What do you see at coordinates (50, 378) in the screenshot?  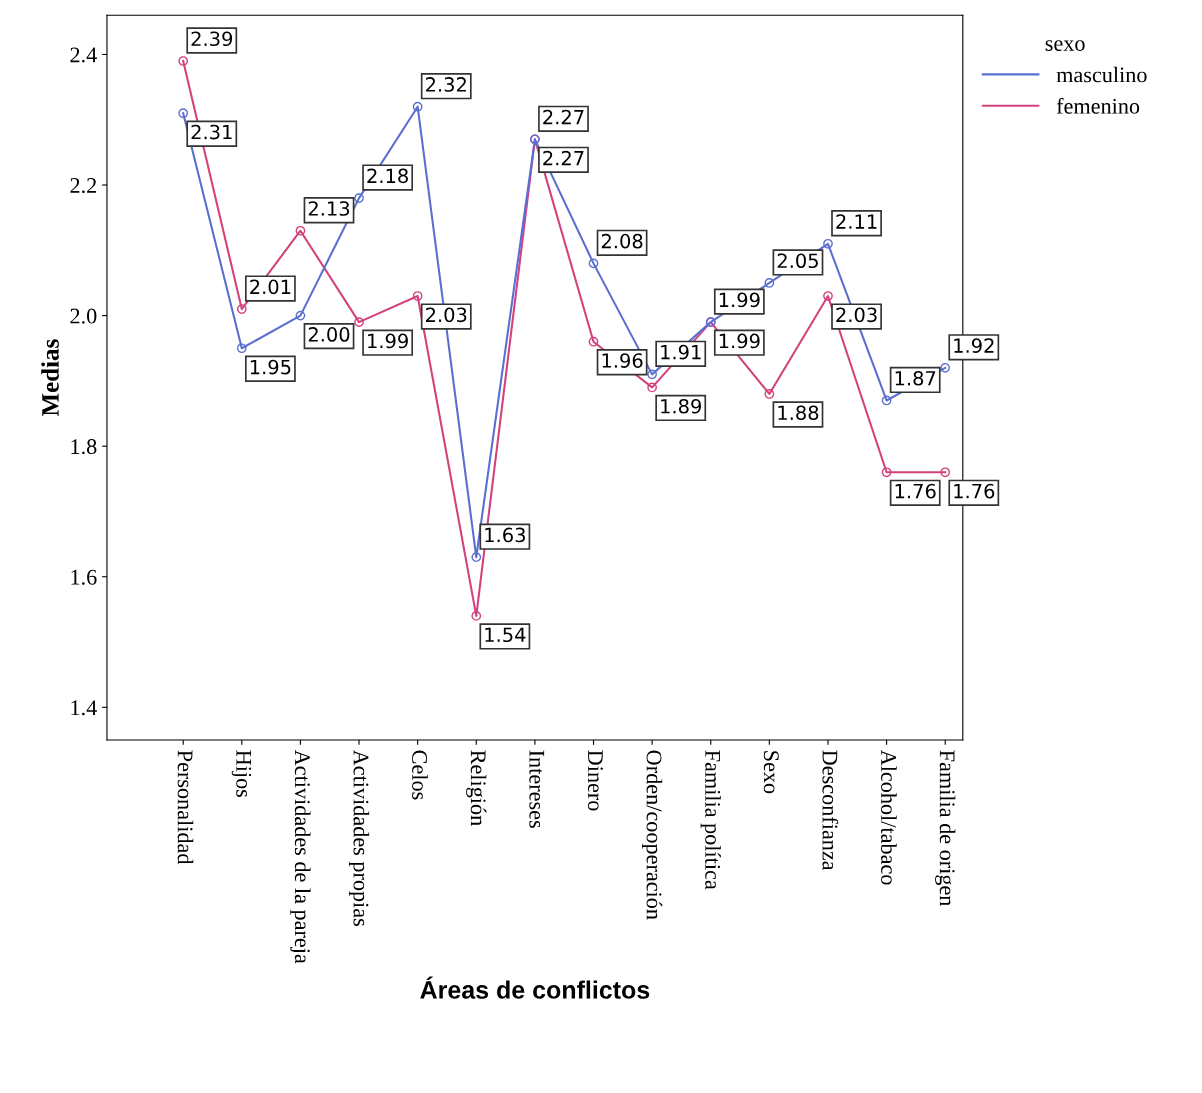 I see `y-axis-title: Medias` at bounding box center [50, 378].